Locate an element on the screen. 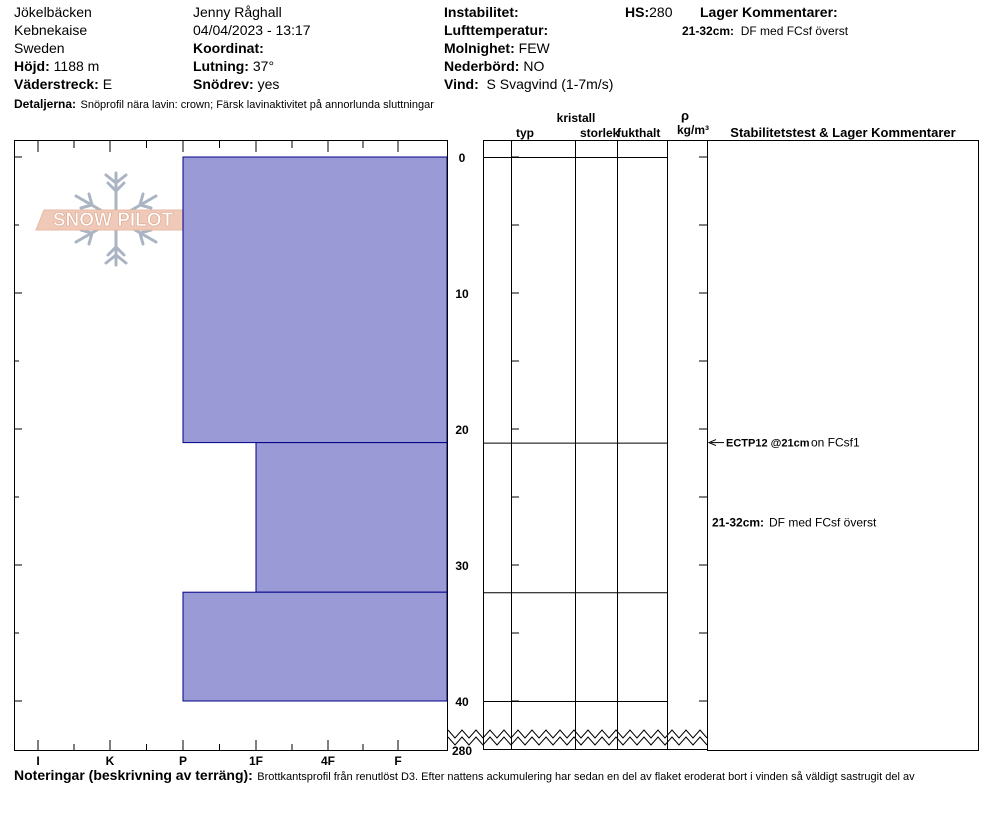 The width and height of the screenshot is (994, 840). layer-comments-label: Lager Kommentarer: is located at coordinates (769, 12).